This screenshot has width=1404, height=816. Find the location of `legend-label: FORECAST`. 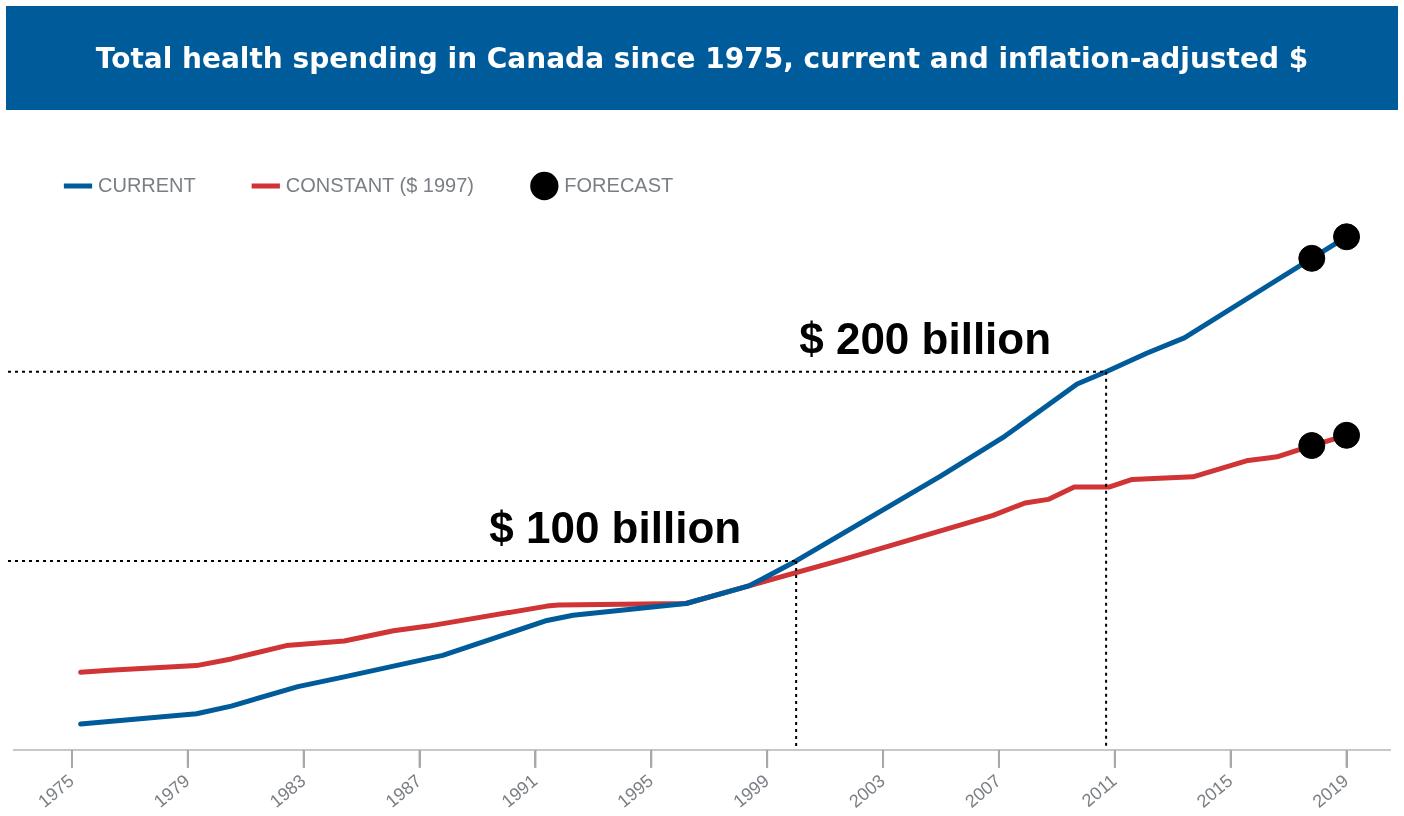

legend-label: FORECAST is located at coordinates (619, 184).